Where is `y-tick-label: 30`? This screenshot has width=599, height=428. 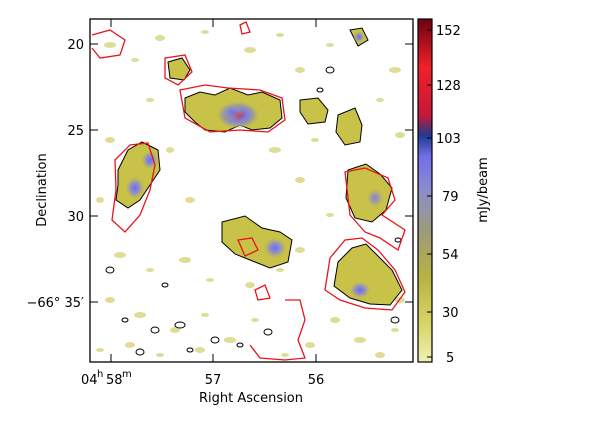
y-tick-label: 30 is located at coordinates (75, 217).